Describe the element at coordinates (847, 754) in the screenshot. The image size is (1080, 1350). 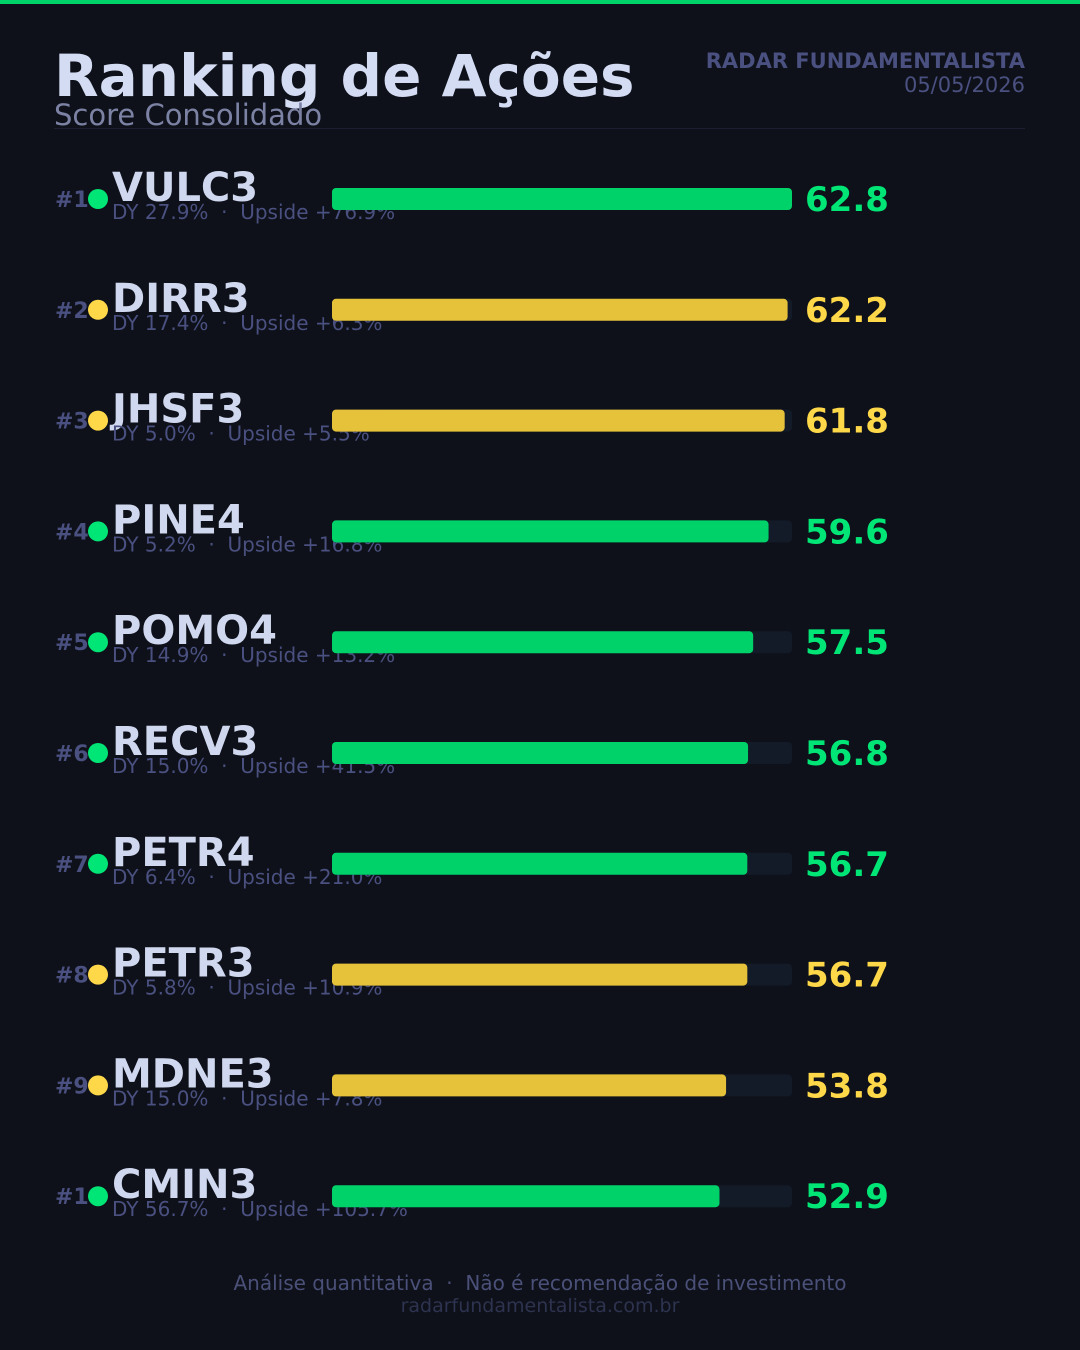
I see `value-label: 56.8` at that location.